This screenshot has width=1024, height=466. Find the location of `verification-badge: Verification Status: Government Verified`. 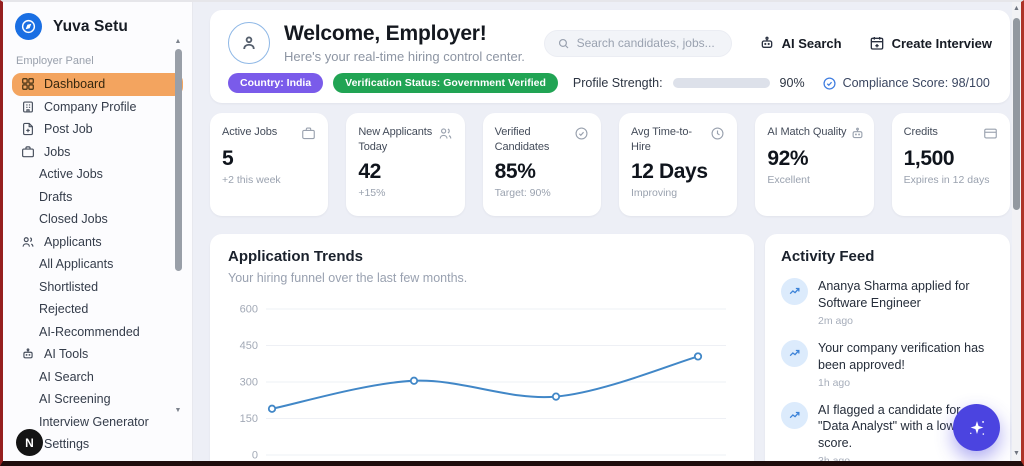

verification-badge: Verification Status: Government Verified is located at coordinates (445, 83).